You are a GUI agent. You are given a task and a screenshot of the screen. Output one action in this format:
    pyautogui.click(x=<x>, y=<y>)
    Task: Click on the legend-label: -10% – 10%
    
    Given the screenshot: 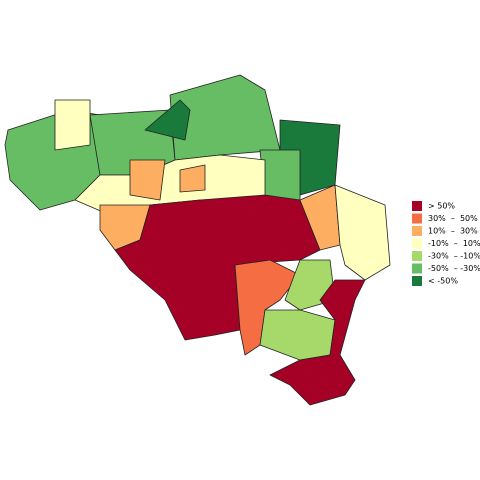 What is the action you would take?
    pyautogui.click(x=454, y=243)
    